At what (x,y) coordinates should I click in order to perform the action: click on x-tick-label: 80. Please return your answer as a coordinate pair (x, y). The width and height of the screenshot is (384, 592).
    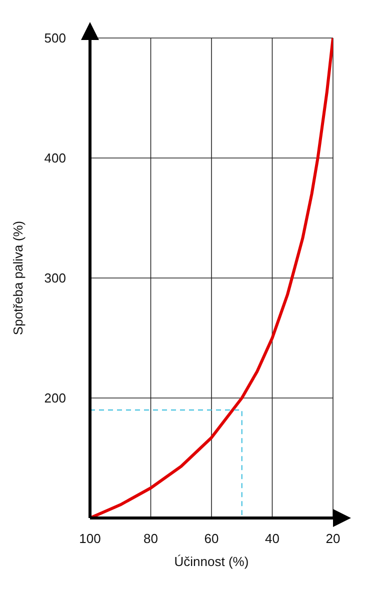
    Looking at the image, I should click on (151, 538).